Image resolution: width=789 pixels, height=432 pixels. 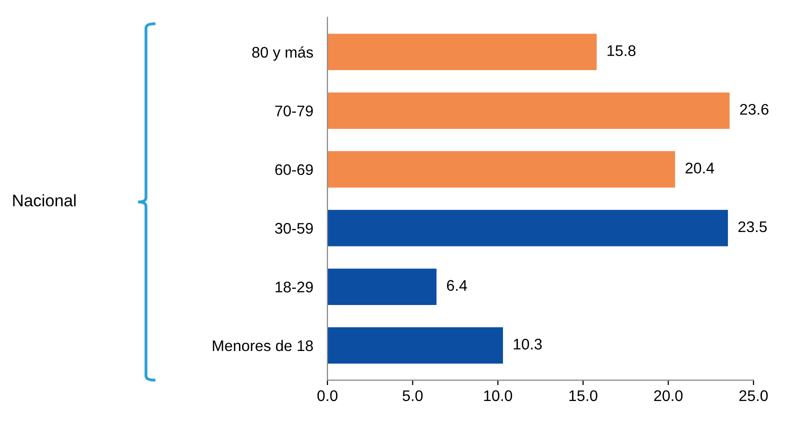 What do you see at coordinates (262, 346) in the screenshot?
I see `y-tick-label: Menores de 18` at bounding box center [262, 346].